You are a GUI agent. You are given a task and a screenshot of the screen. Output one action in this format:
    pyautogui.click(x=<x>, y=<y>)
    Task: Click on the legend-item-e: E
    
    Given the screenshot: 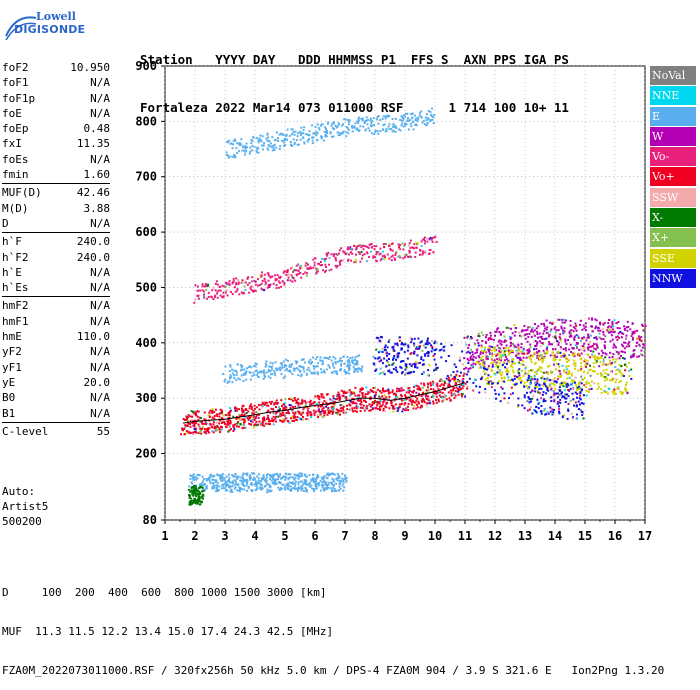 What is the action you would take?
    pyautogui.click(x=673, y=116)
    